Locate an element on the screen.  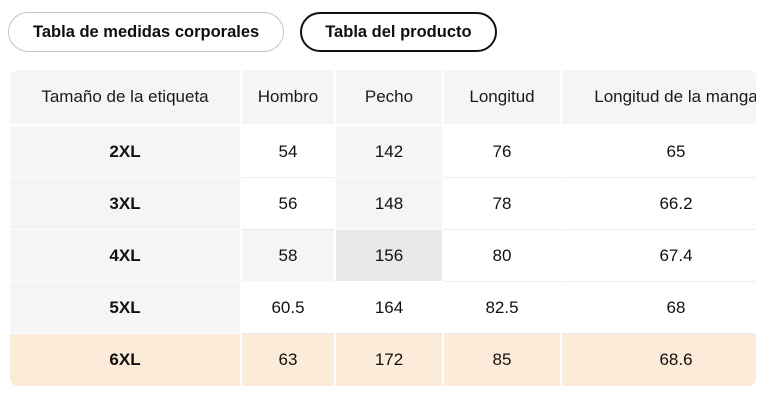
measurement-cell: 172 is located at coordinates (388, 360).